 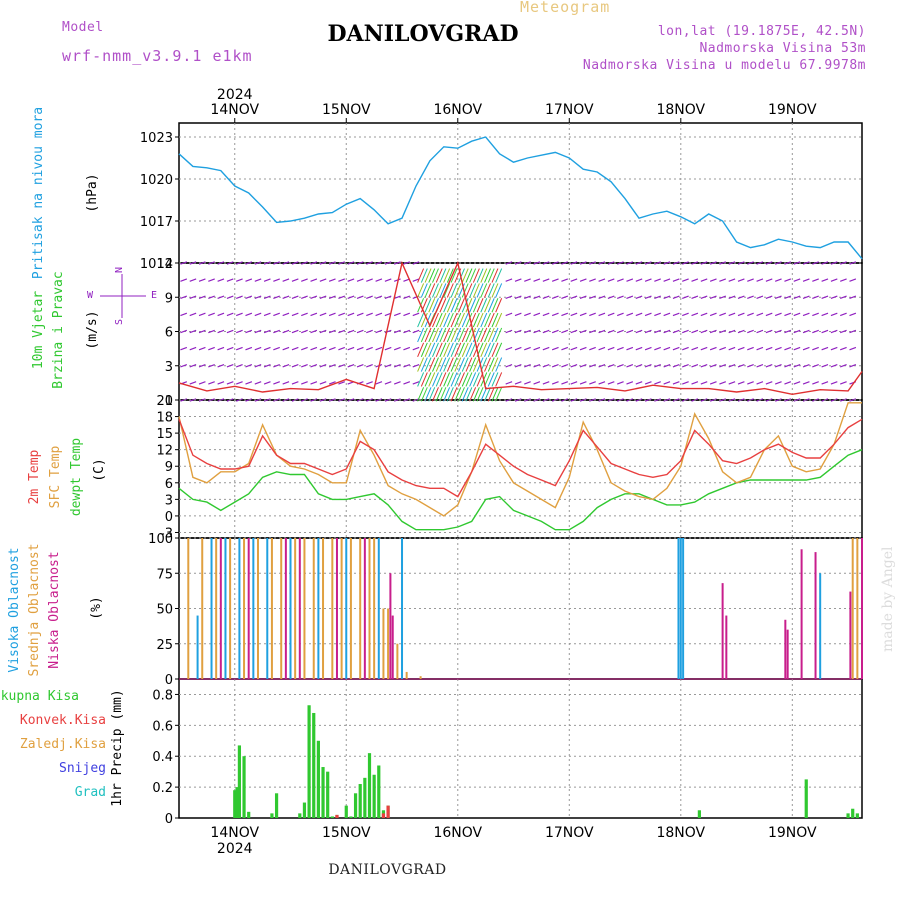 What do you see at coordinates (457, 833) in the screenshot?
I see `bottom-day-label: 16NOV` at bounding box center [457, 833].